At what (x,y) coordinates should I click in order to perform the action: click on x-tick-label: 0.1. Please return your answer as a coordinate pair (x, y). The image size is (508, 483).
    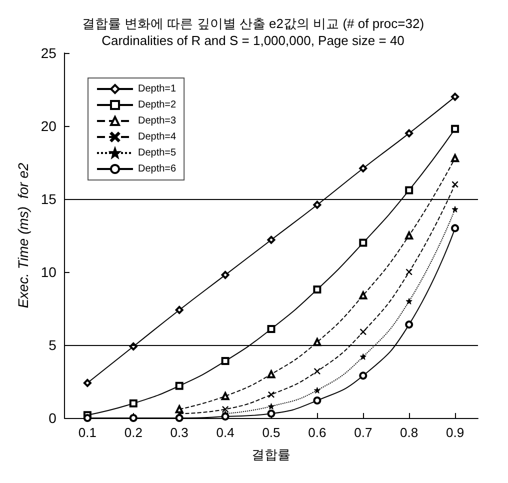
    Looking at the image, I should click on (87, 432).